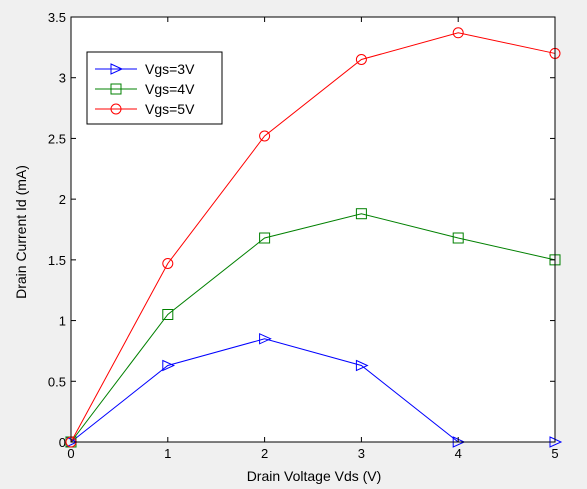  I want to click on y-axis-label: Drain Current Id (mA), so click(21, 232).